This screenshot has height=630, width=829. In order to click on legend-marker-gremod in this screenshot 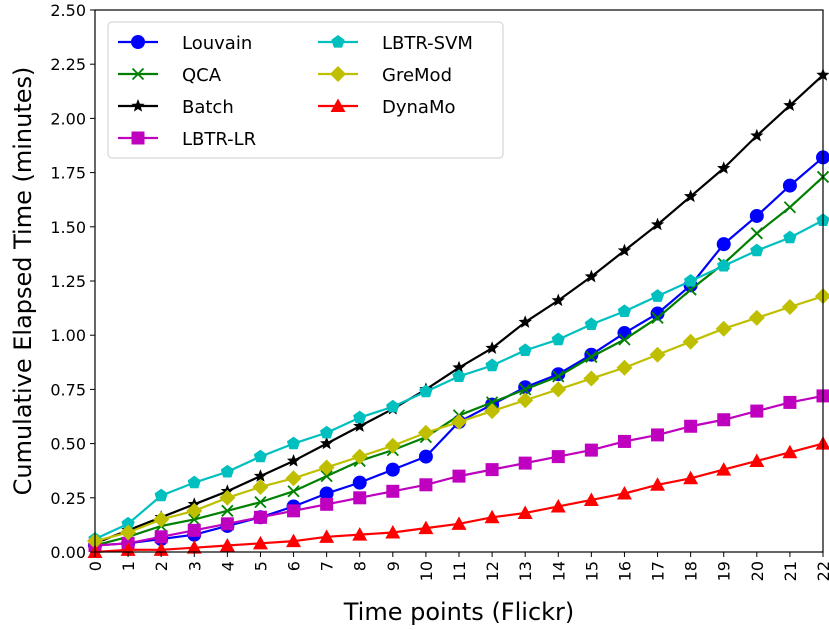, I will do `click(338, 74)`.